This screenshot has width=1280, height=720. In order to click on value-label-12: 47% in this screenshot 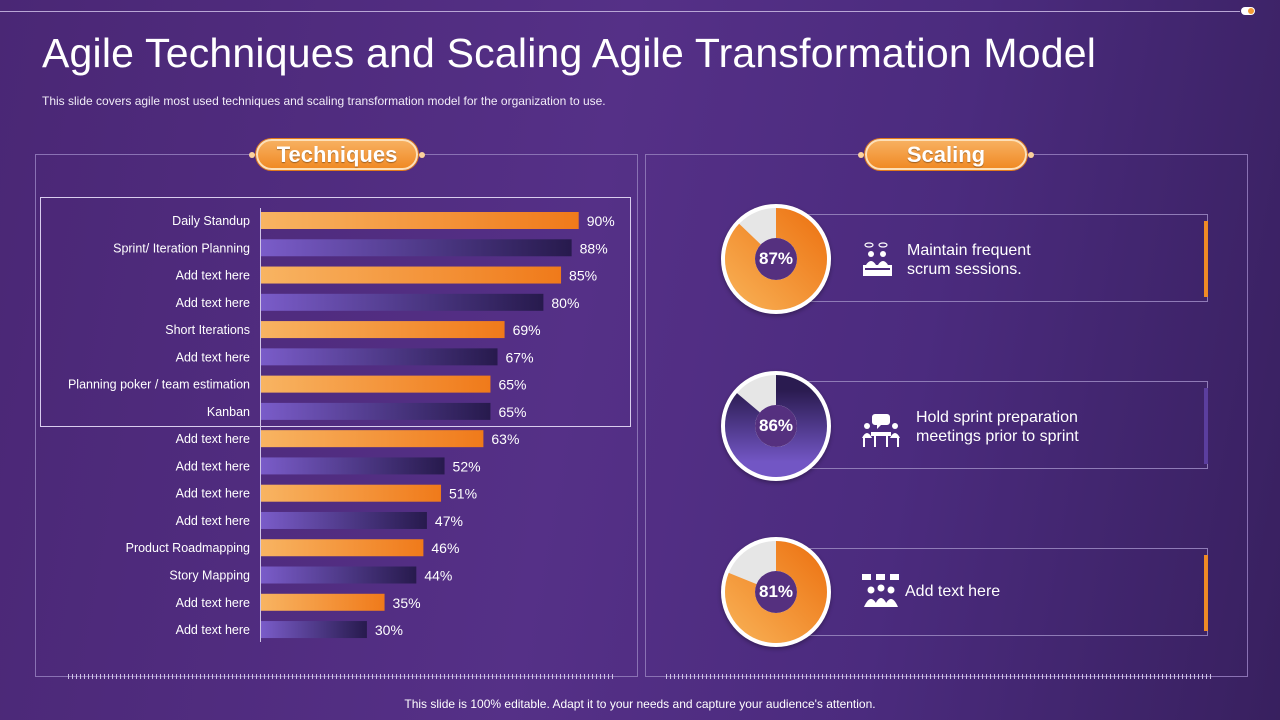, I will do `click(449, 521)`.